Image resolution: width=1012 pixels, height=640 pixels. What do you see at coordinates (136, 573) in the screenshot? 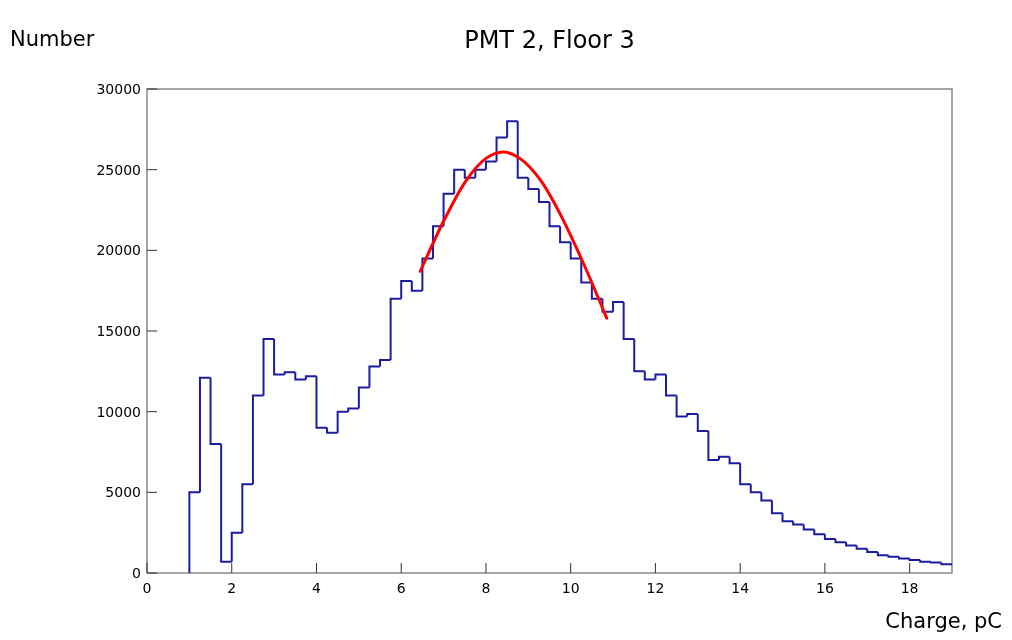
I see `y-tick-label: 0` at bounding box center [136, 573].